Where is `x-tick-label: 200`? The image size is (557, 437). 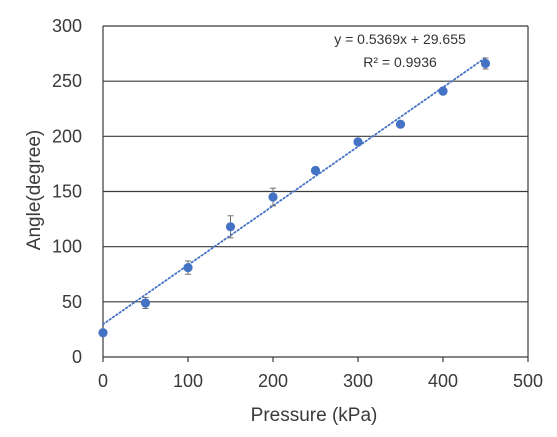 x-tick-label: 200 is located at coordinates (273, 381).